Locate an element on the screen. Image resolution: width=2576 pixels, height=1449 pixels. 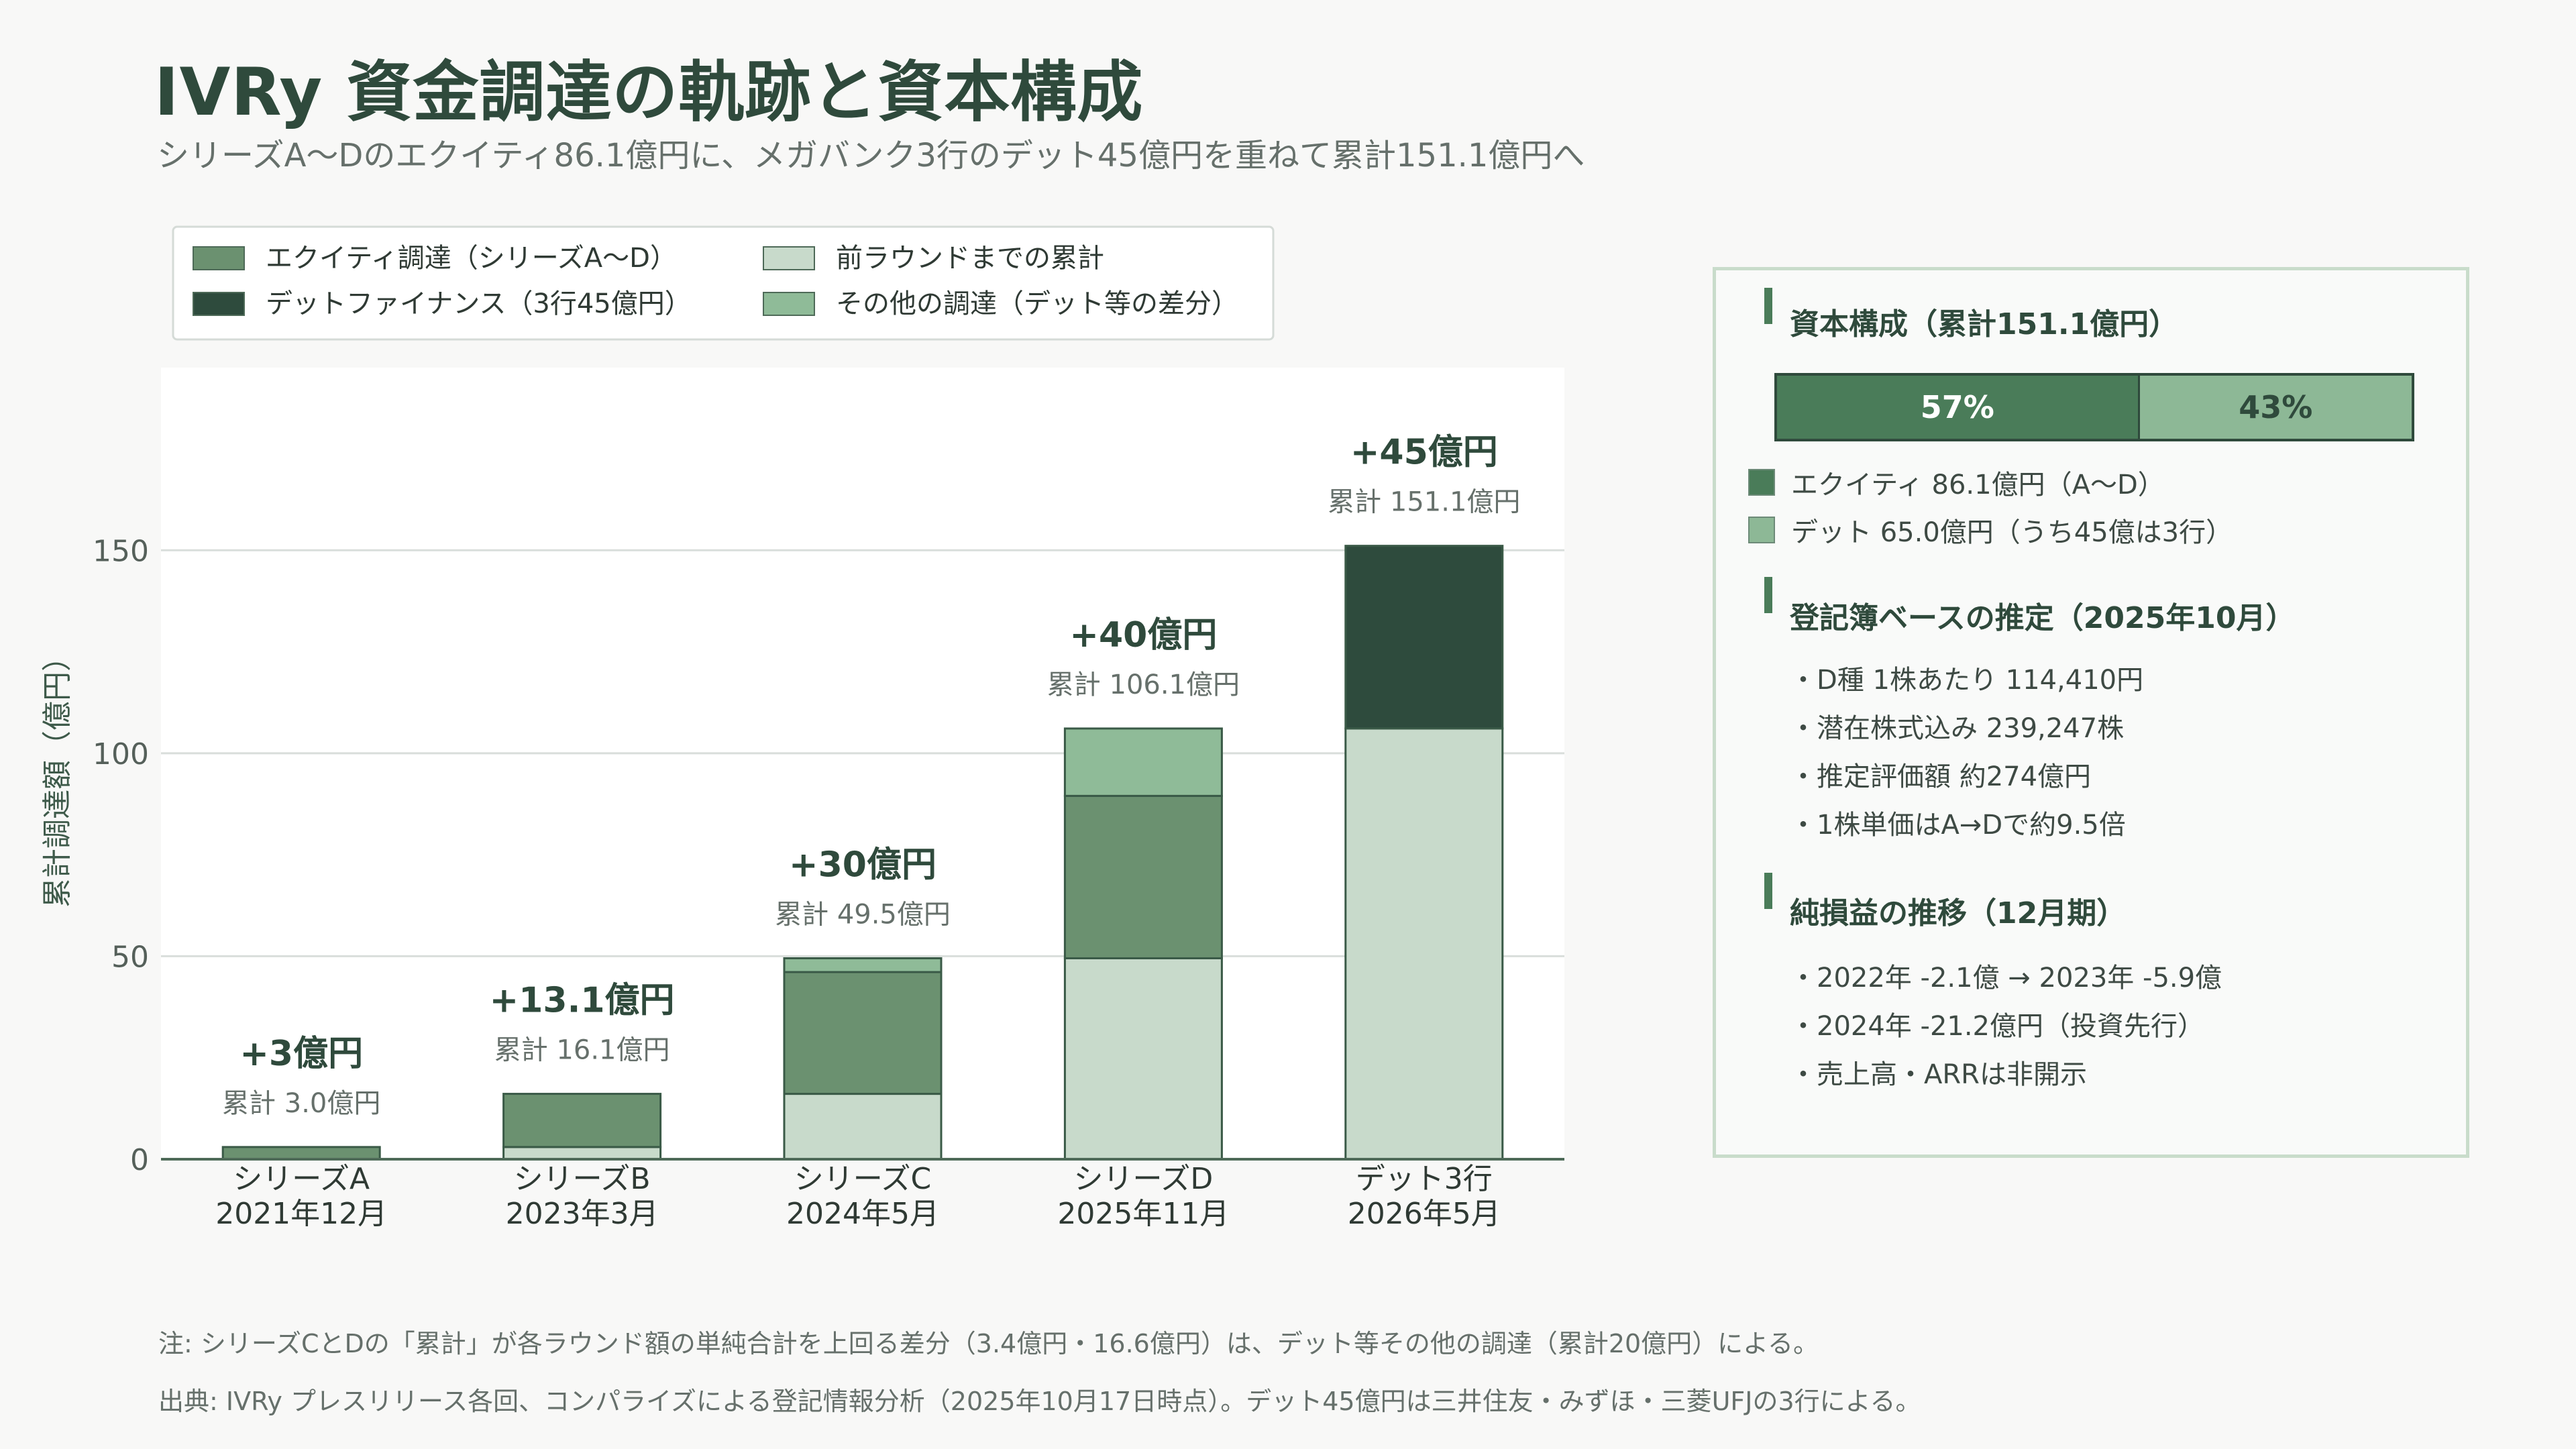
cumulative-label: 累計 106.1億円 is located at coordinates (1143, 684).